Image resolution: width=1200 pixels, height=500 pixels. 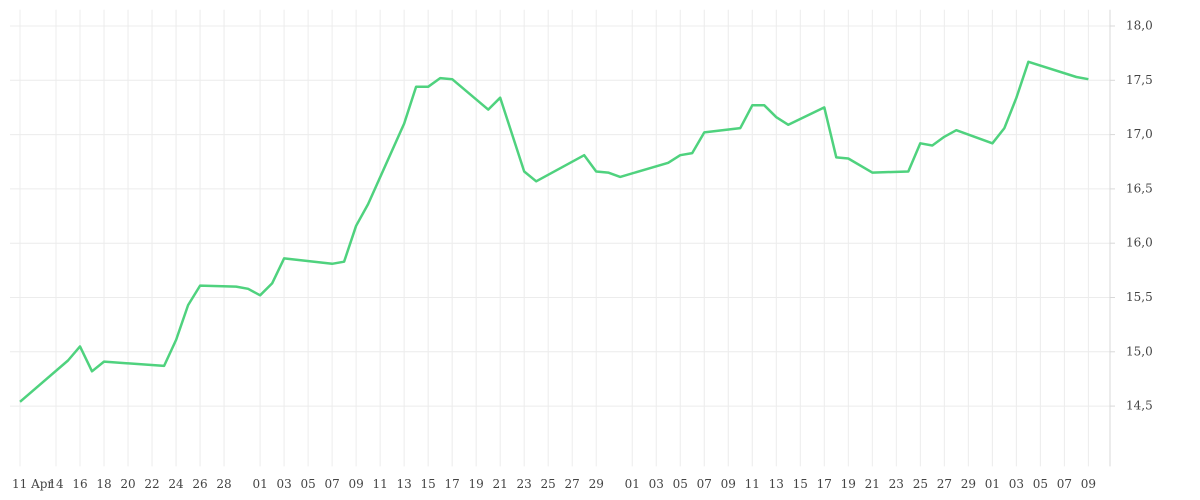 What do you see at coordinates (223, 484) in the screenshot?
I see `x-tick-label: 28` at bounding box center [223, 484].